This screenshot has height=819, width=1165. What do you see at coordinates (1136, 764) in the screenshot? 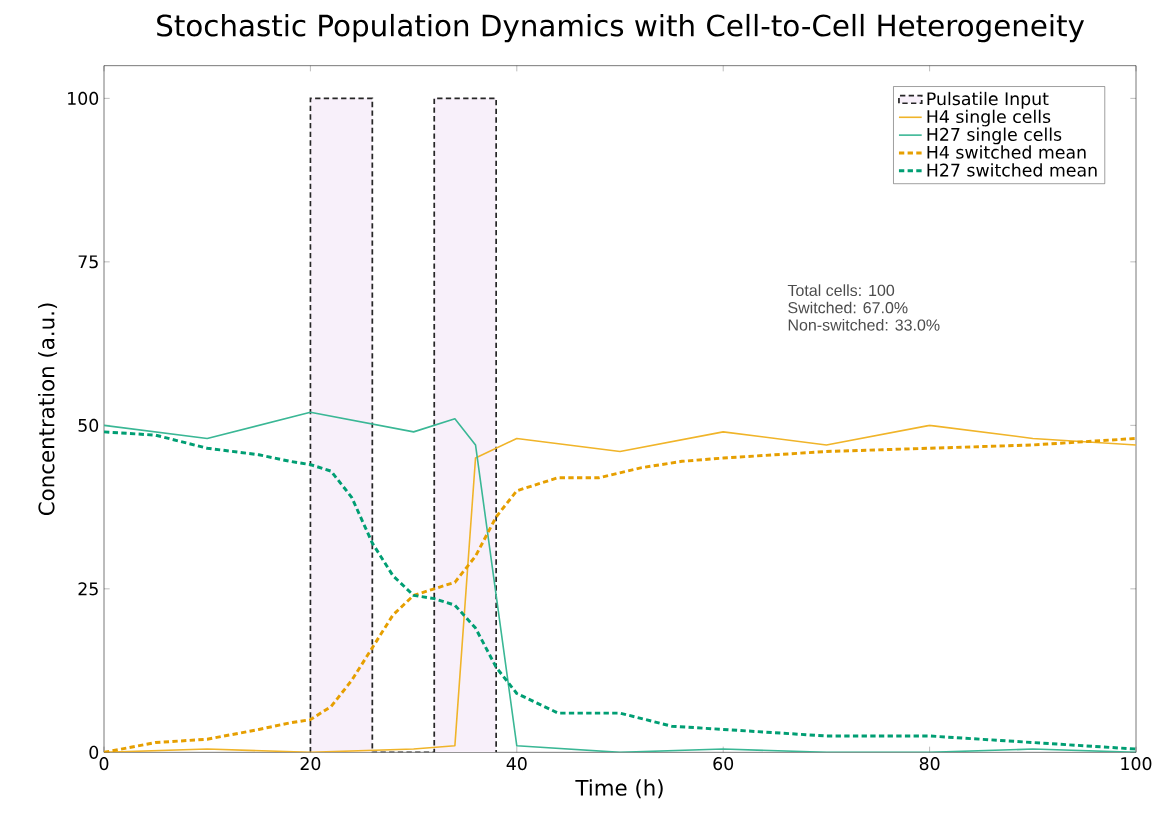
I see `x-tick-label: 100` at bounding box center [1136, 764].